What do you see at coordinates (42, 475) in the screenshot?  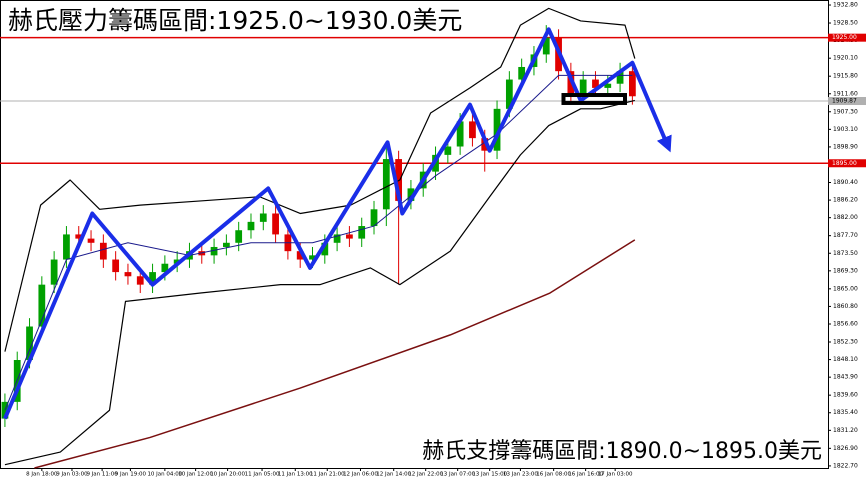 I see `x-tick-label: 8 Jan 18:00` at bounding box center [42, 475].